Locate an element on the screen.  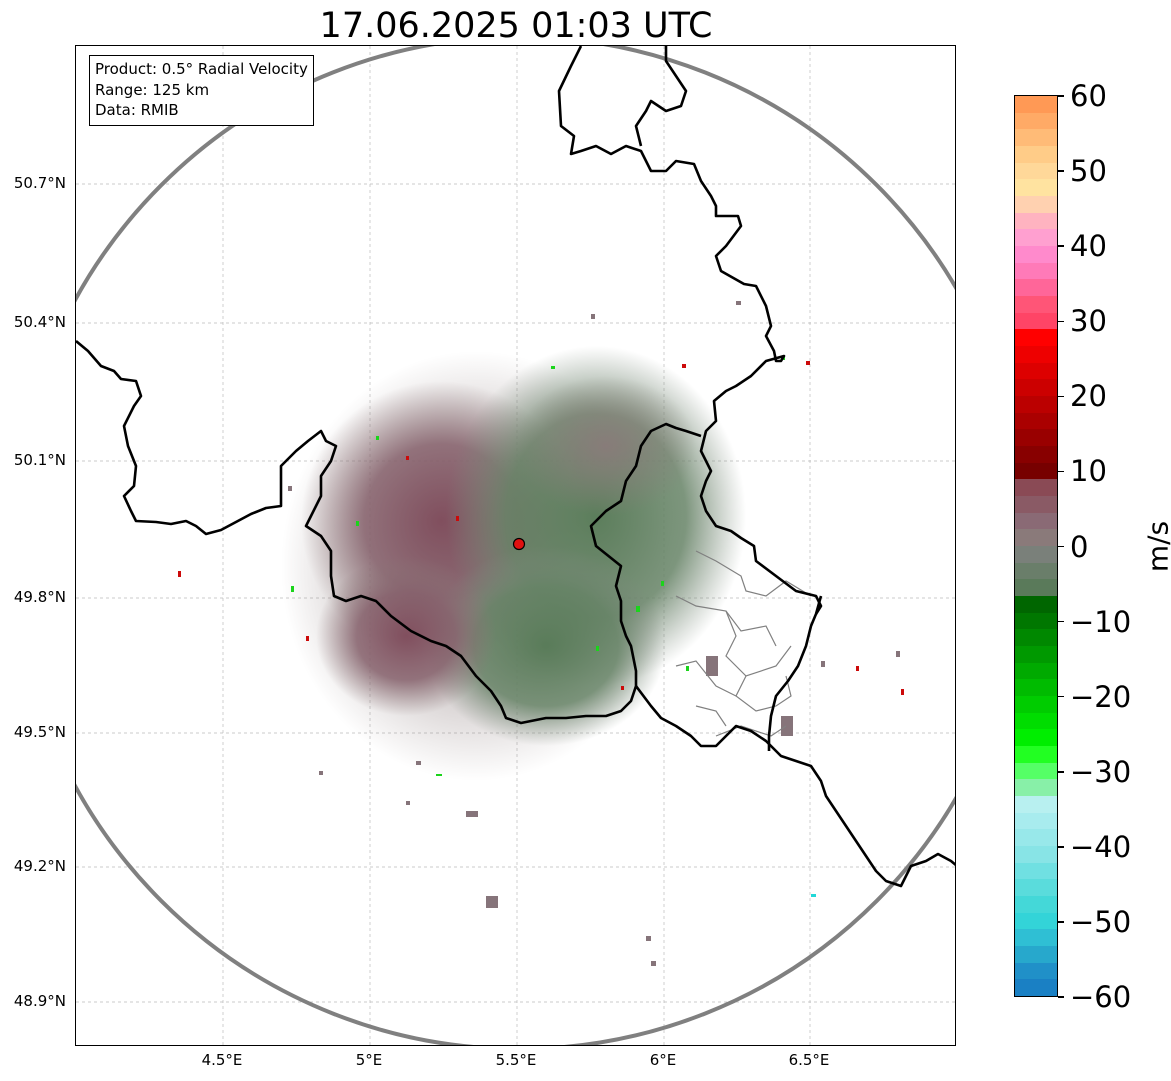
colorbar-tick-label: 30 is located at coordinates (1088, 321).